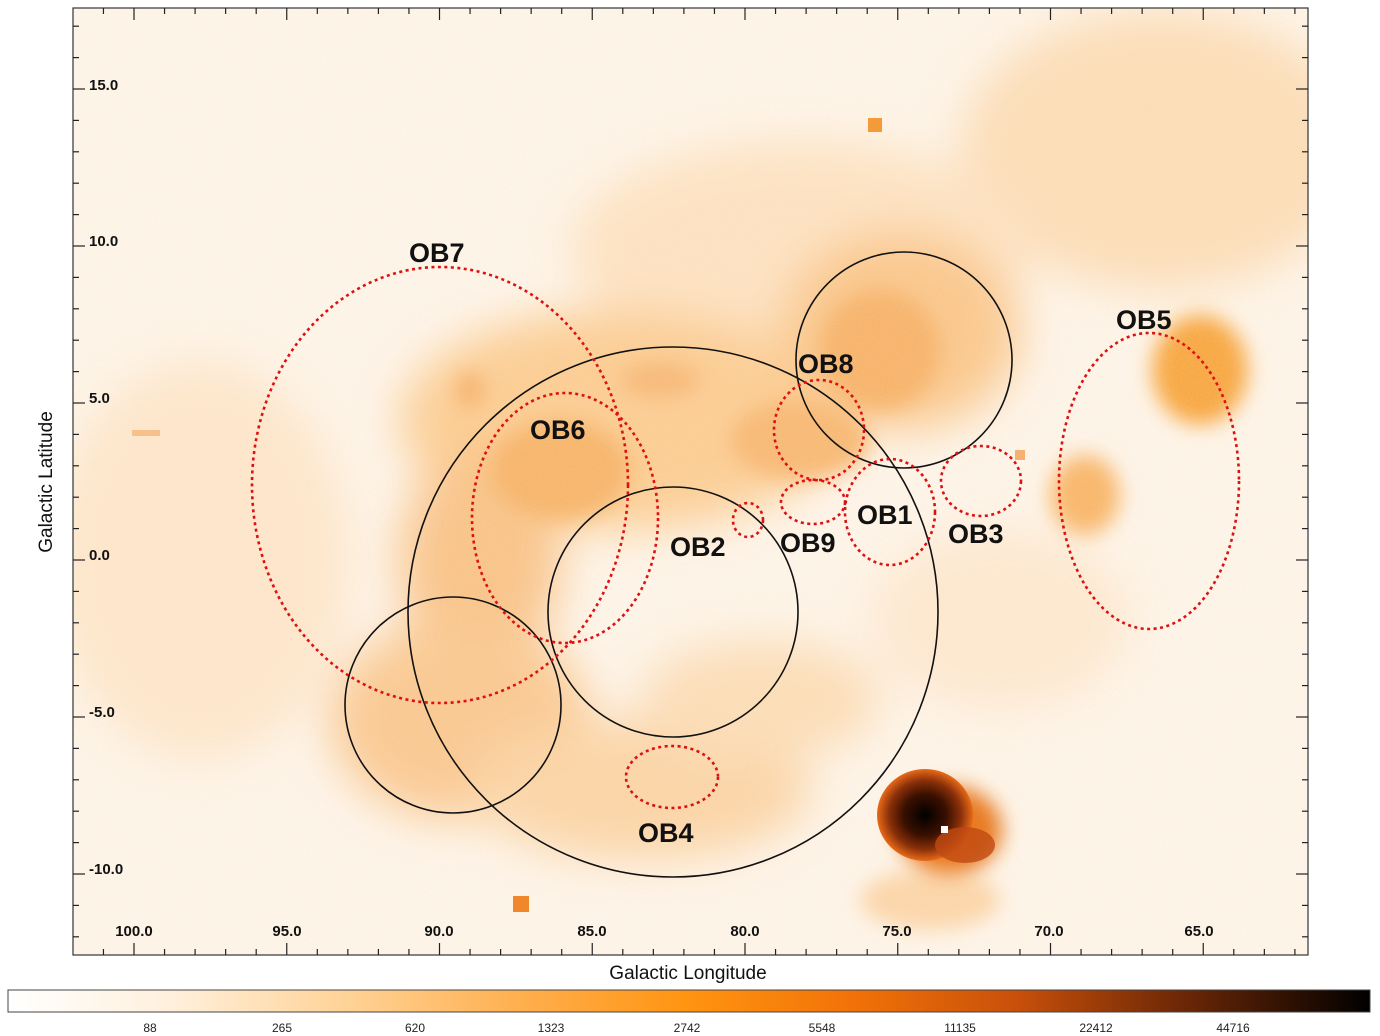 The height and width of the screenshot is (1036, 1380). I want to click on colorbar-gradient, so click(689, 1001).